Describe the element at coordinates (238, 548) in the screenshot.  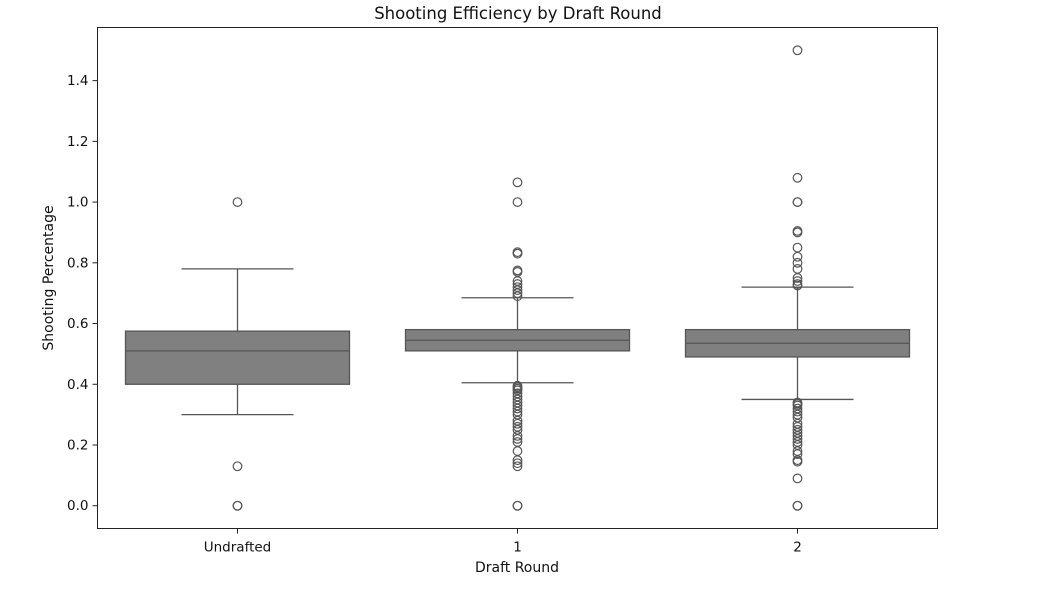
I see `x-tick-label: Undrafted` at that location.